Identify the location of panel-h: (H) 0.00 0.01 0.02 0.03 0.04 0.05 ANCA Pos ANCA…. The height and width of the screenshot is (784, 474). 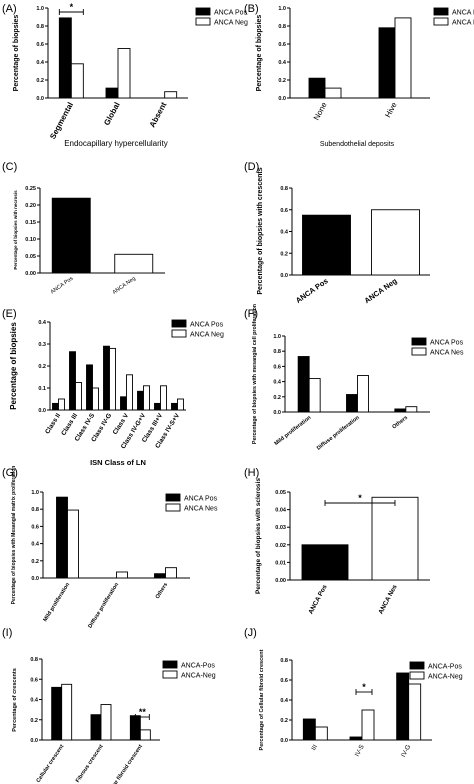
(337, 541).